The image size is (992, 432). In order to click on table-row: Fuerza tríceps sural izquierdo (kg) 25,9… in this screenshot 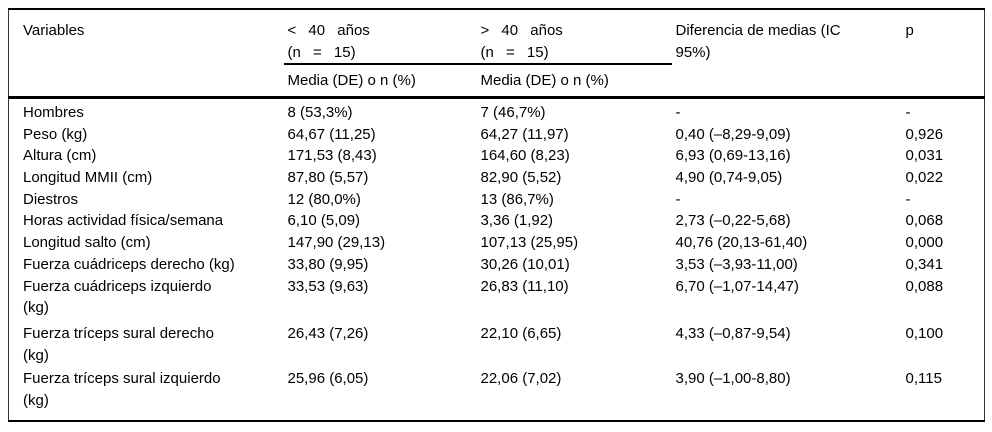, I will do `click(497, 394)`.